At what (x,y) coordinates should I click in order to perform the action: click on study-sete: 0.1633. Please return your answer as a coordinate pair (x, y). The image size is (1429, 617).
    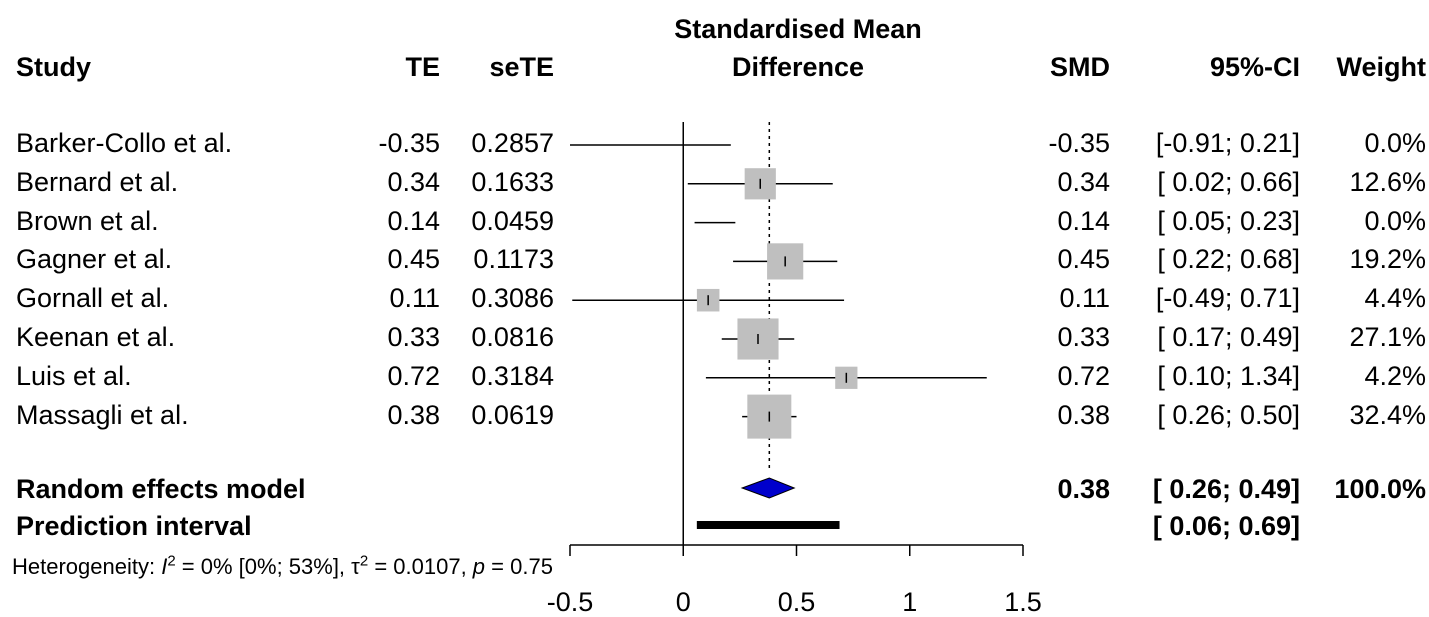
    Looking at the image, I should click on (512, 181).